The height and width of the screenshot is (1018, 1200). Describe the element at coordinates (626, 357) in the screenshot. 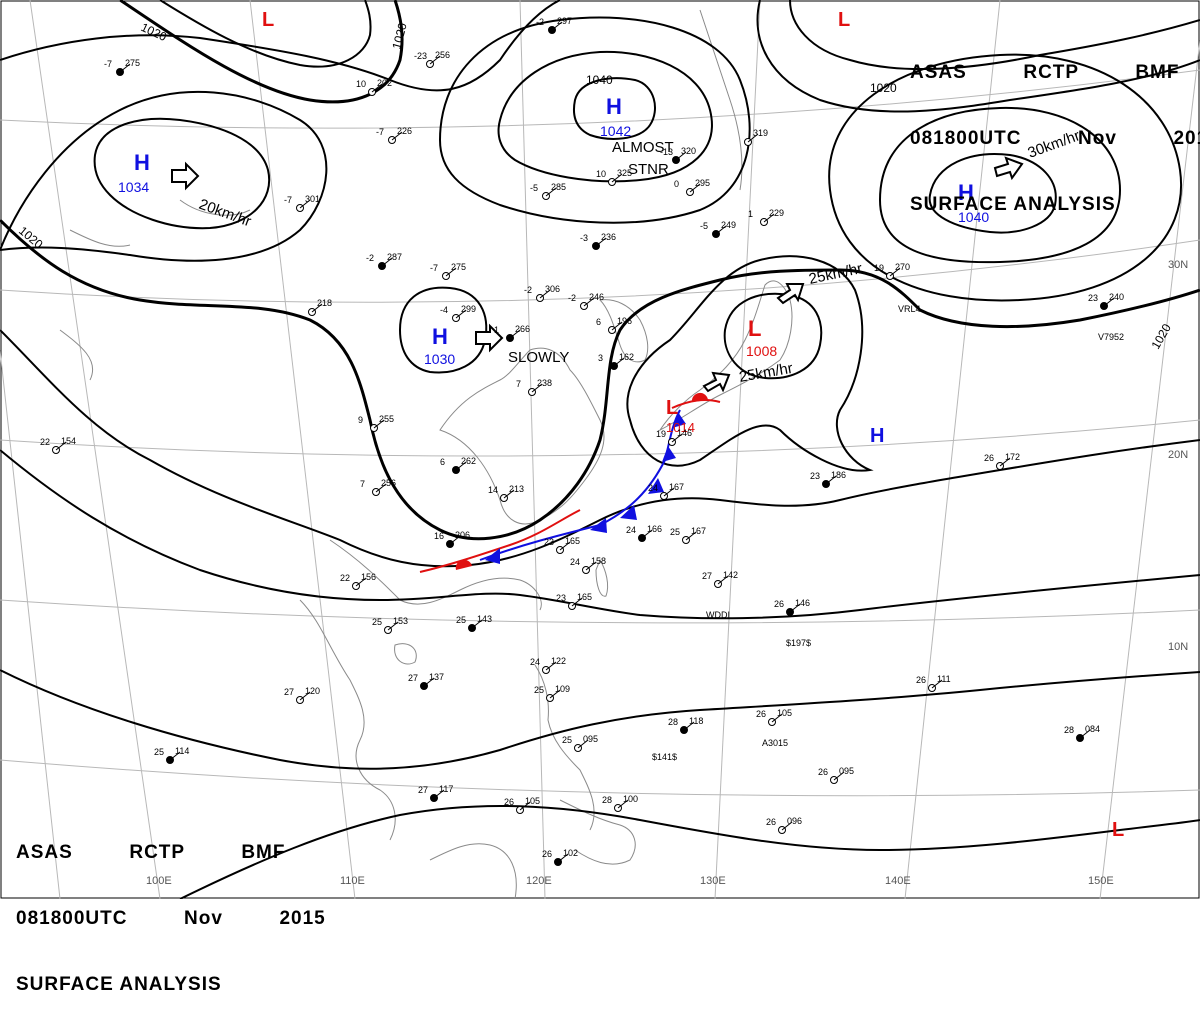

I see `station-pressure: 162` at that location.